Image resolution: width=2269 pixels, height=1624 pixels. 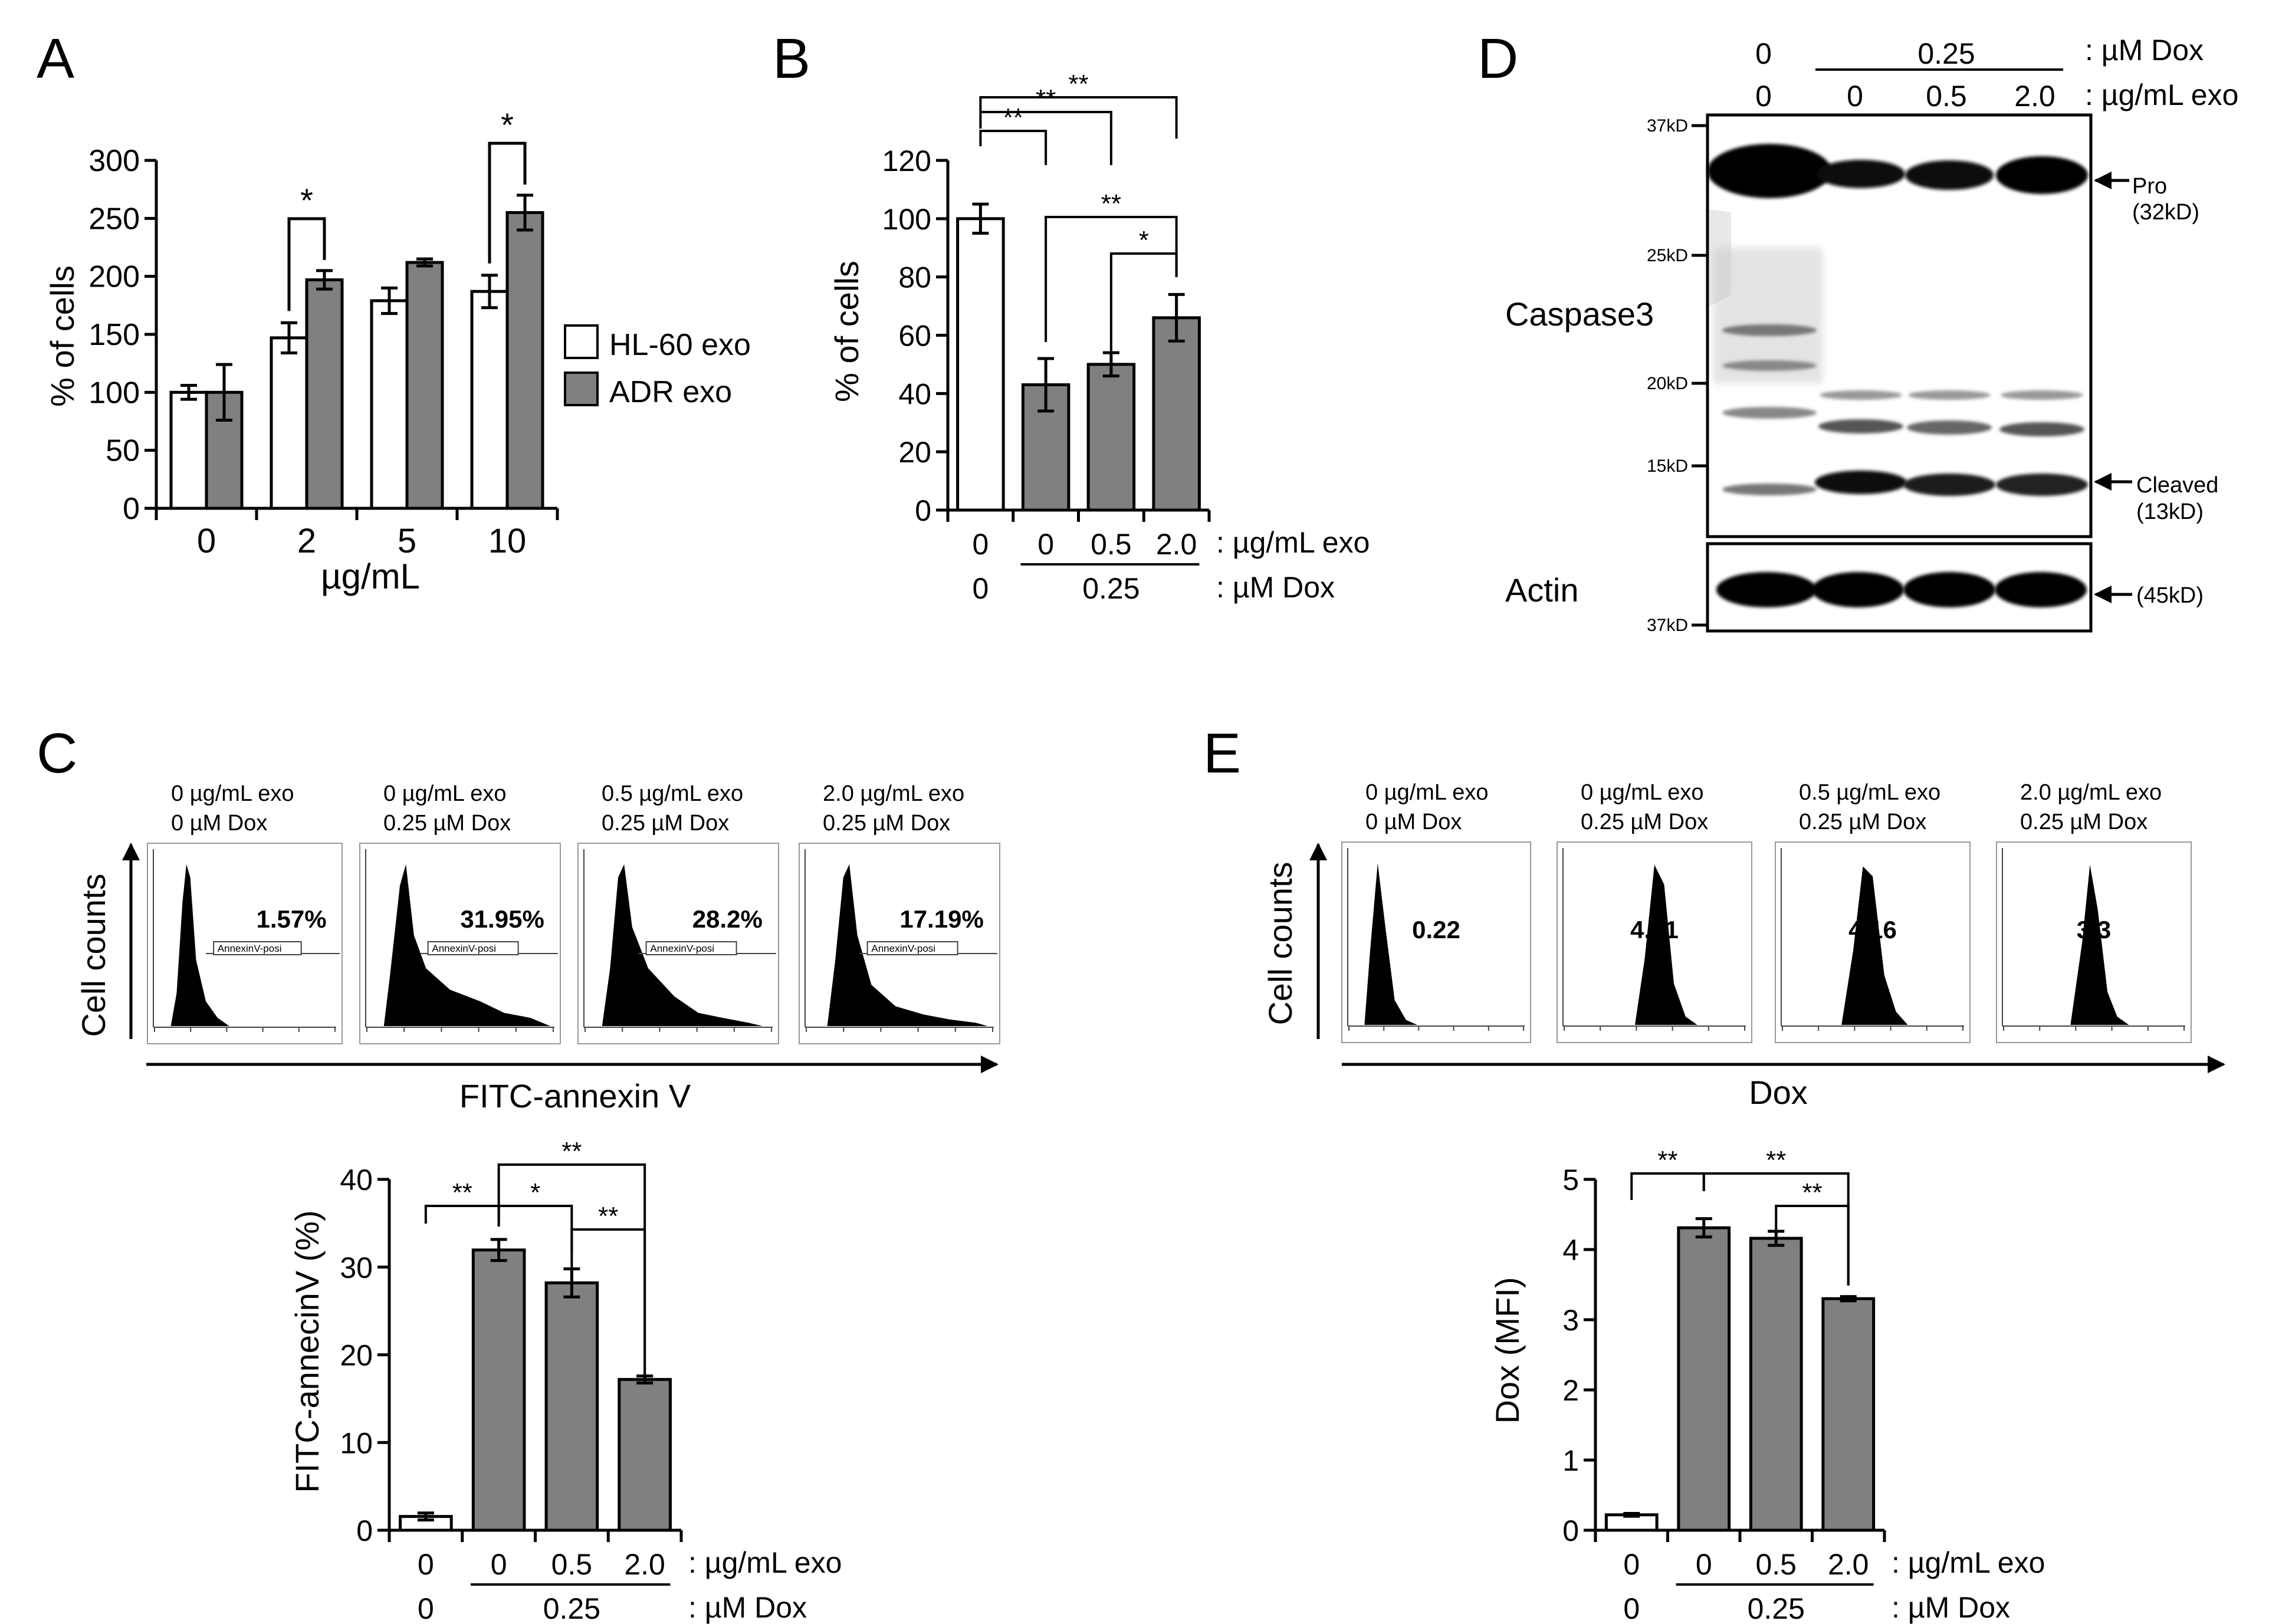 What do you see at coordinates (508, 541) in the screenshot?
I see `chartA-x-tick-label: 10` at bounding box center [508, 541].